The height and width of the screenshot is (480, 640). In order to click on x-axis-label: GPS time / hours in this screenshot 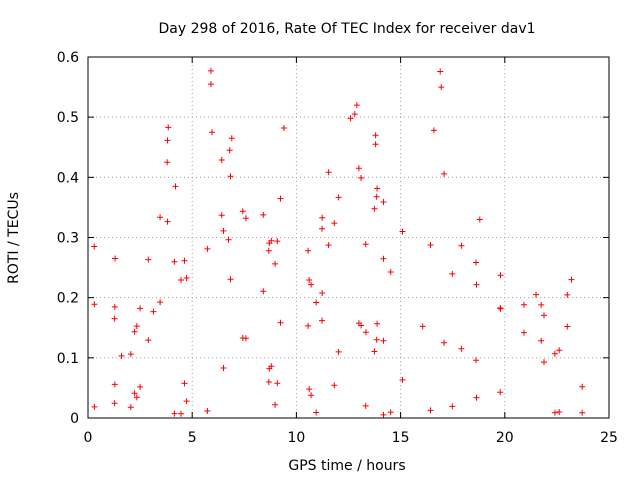, I will do `click(346, 466)`.